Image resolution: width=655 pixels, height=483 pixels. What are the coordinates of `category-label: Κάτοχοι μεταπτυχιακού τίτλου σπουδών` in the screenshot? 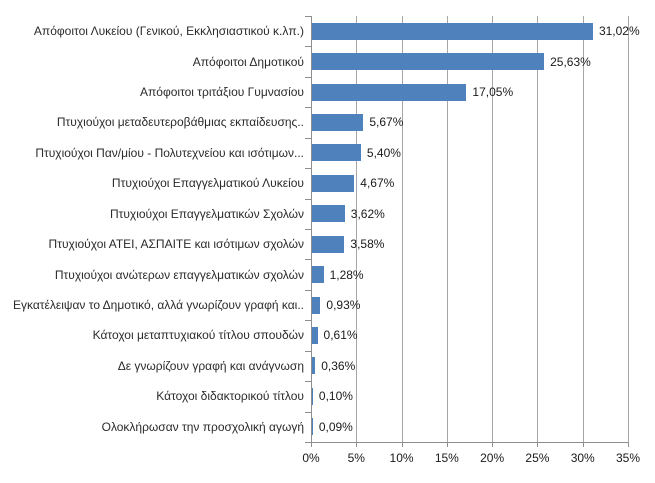 It's located at (198, 335).